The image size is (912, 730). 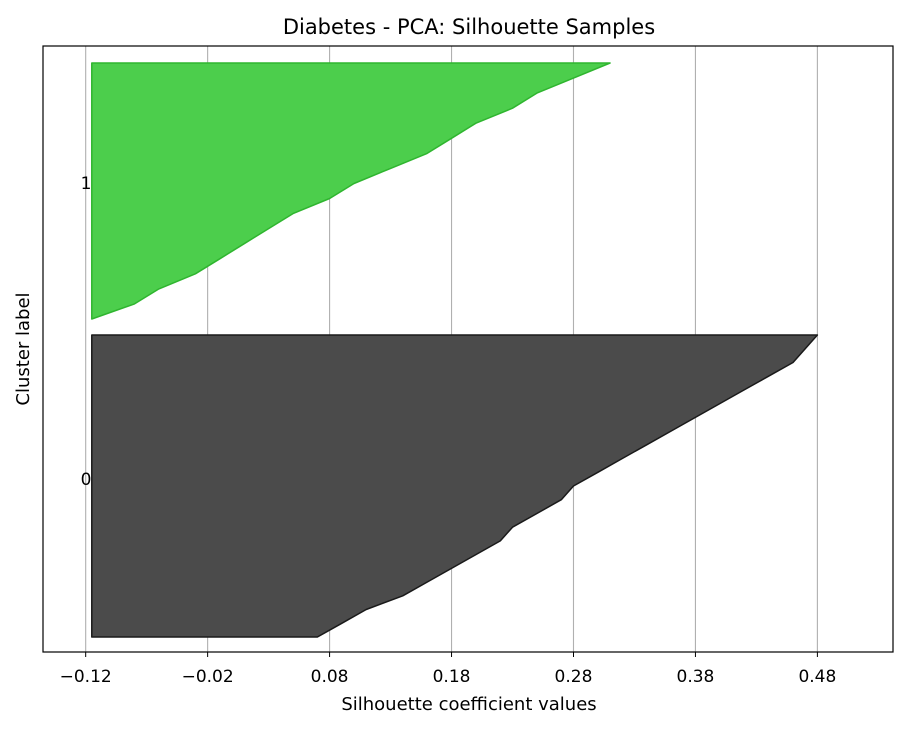 What do you see at coordinates (86, 677) in the screenshot?
I see `x-tick-label: −0.12` at bounding box center [86, 677].